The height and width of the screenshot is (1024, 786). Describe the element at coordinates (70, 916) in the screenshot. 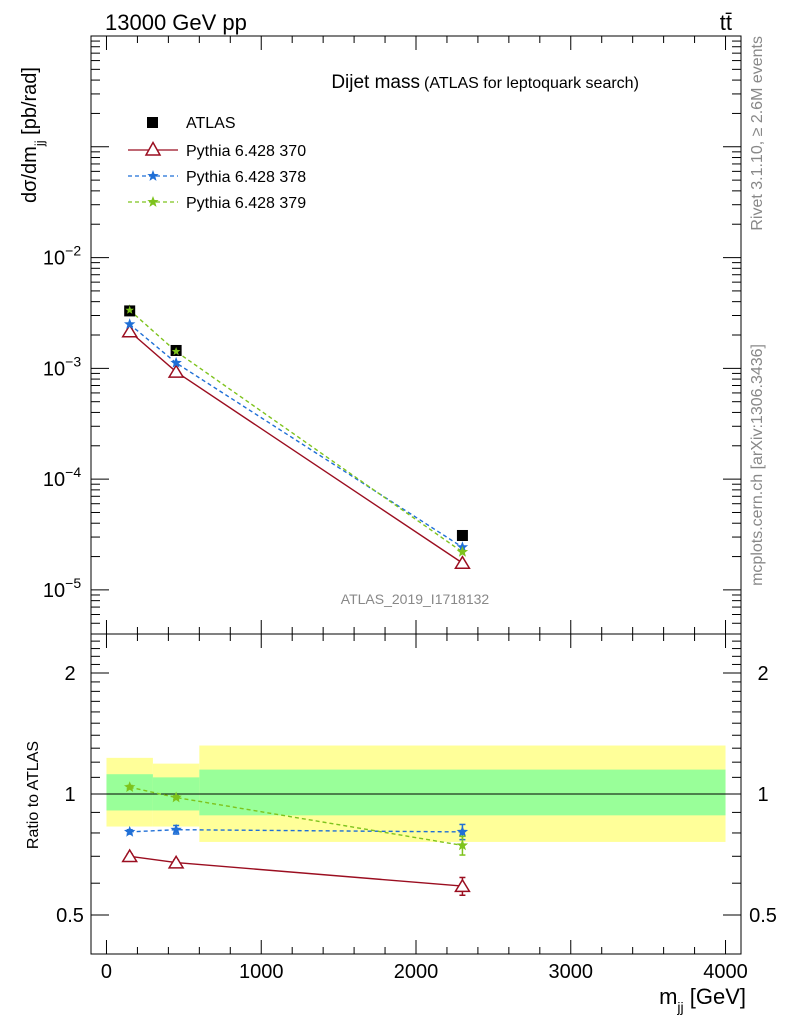

I see `ratio-y-tick-label-left: 0.5` at that location.